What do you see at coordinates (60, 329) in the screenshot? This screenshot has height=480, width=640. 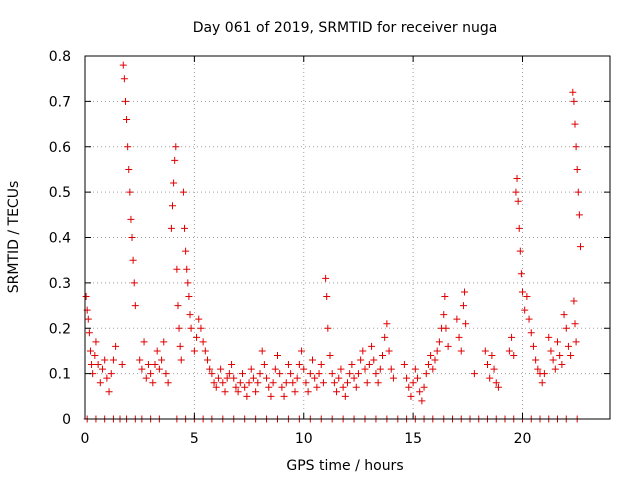 I see `y-tick-label: 0.2` at bounding box center [60, 329].